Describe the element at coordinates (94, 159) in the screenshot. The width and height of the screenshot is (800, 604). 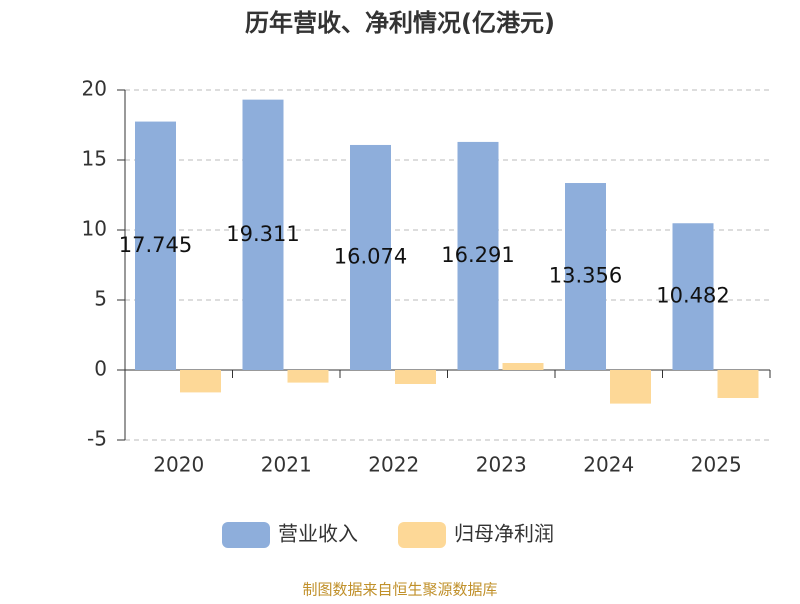
I see `y-tick-label: 15` at that location.